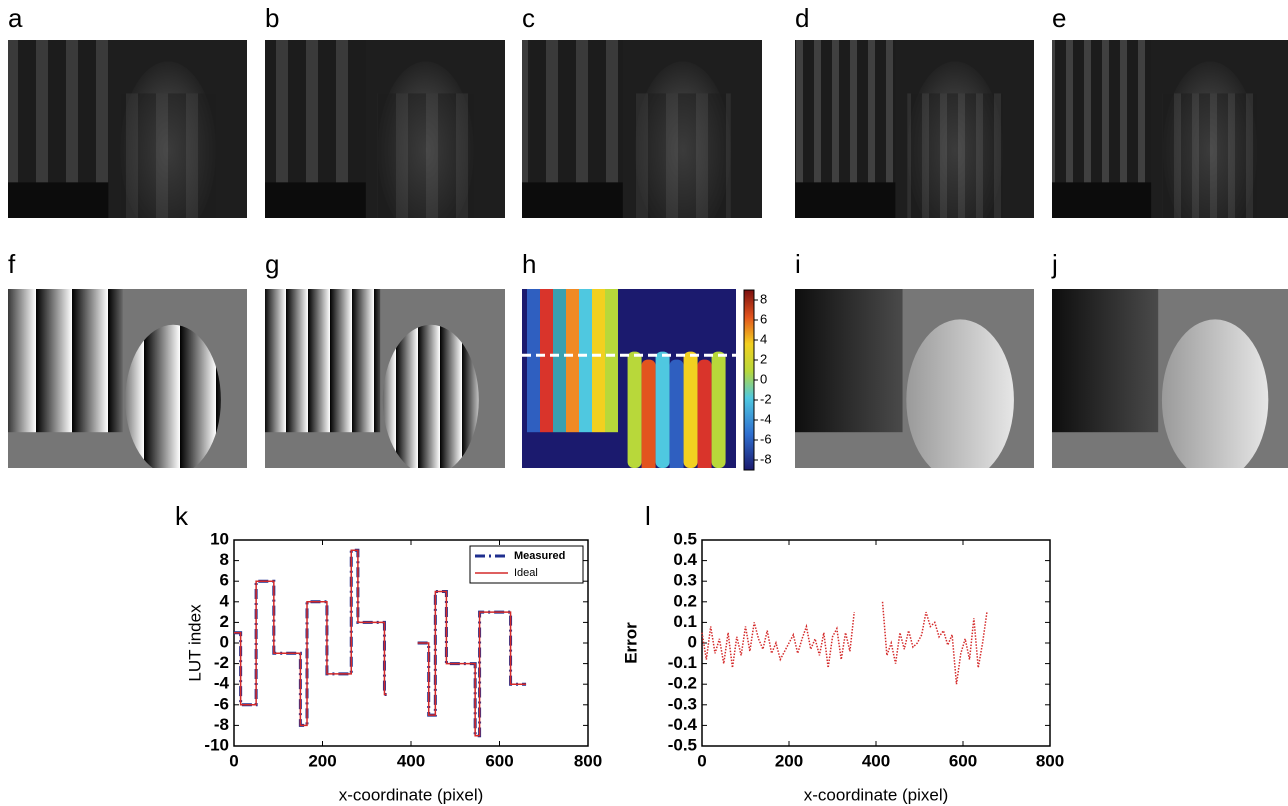  Describe the element at coordinates (224, 580) in the screenshot. I see `y-tick-label: 6` at that location.